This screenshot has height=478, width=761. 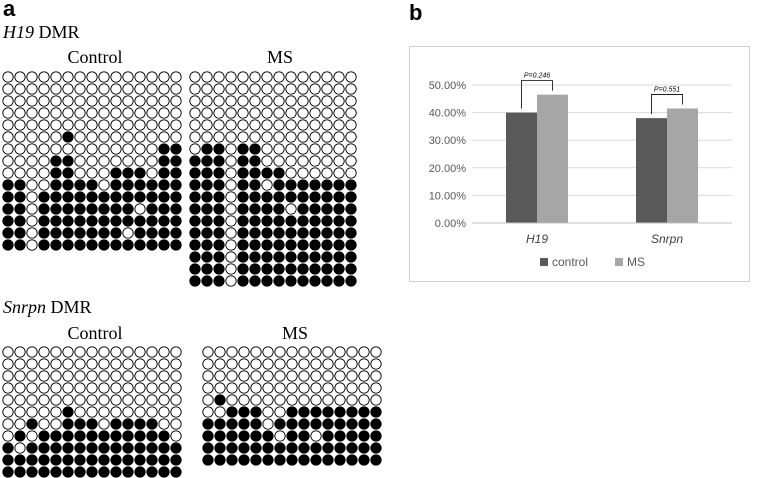 I want to click on snrpn-control-methylation-grid, so click(x=92, y=412).